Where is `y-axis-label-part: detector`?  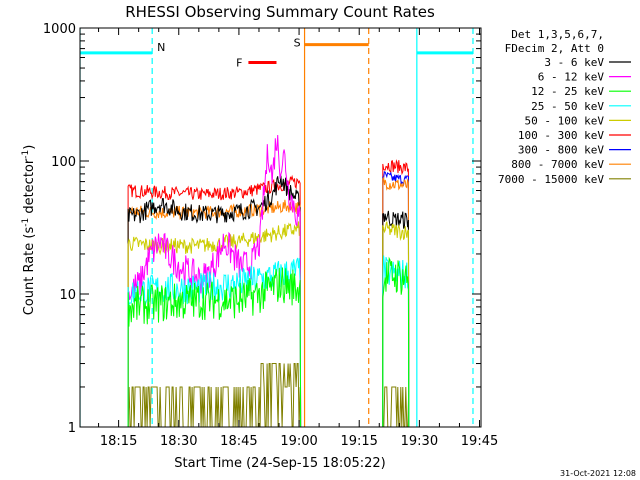
y-axis-label-part: detector is located at coordinates (29, 188).